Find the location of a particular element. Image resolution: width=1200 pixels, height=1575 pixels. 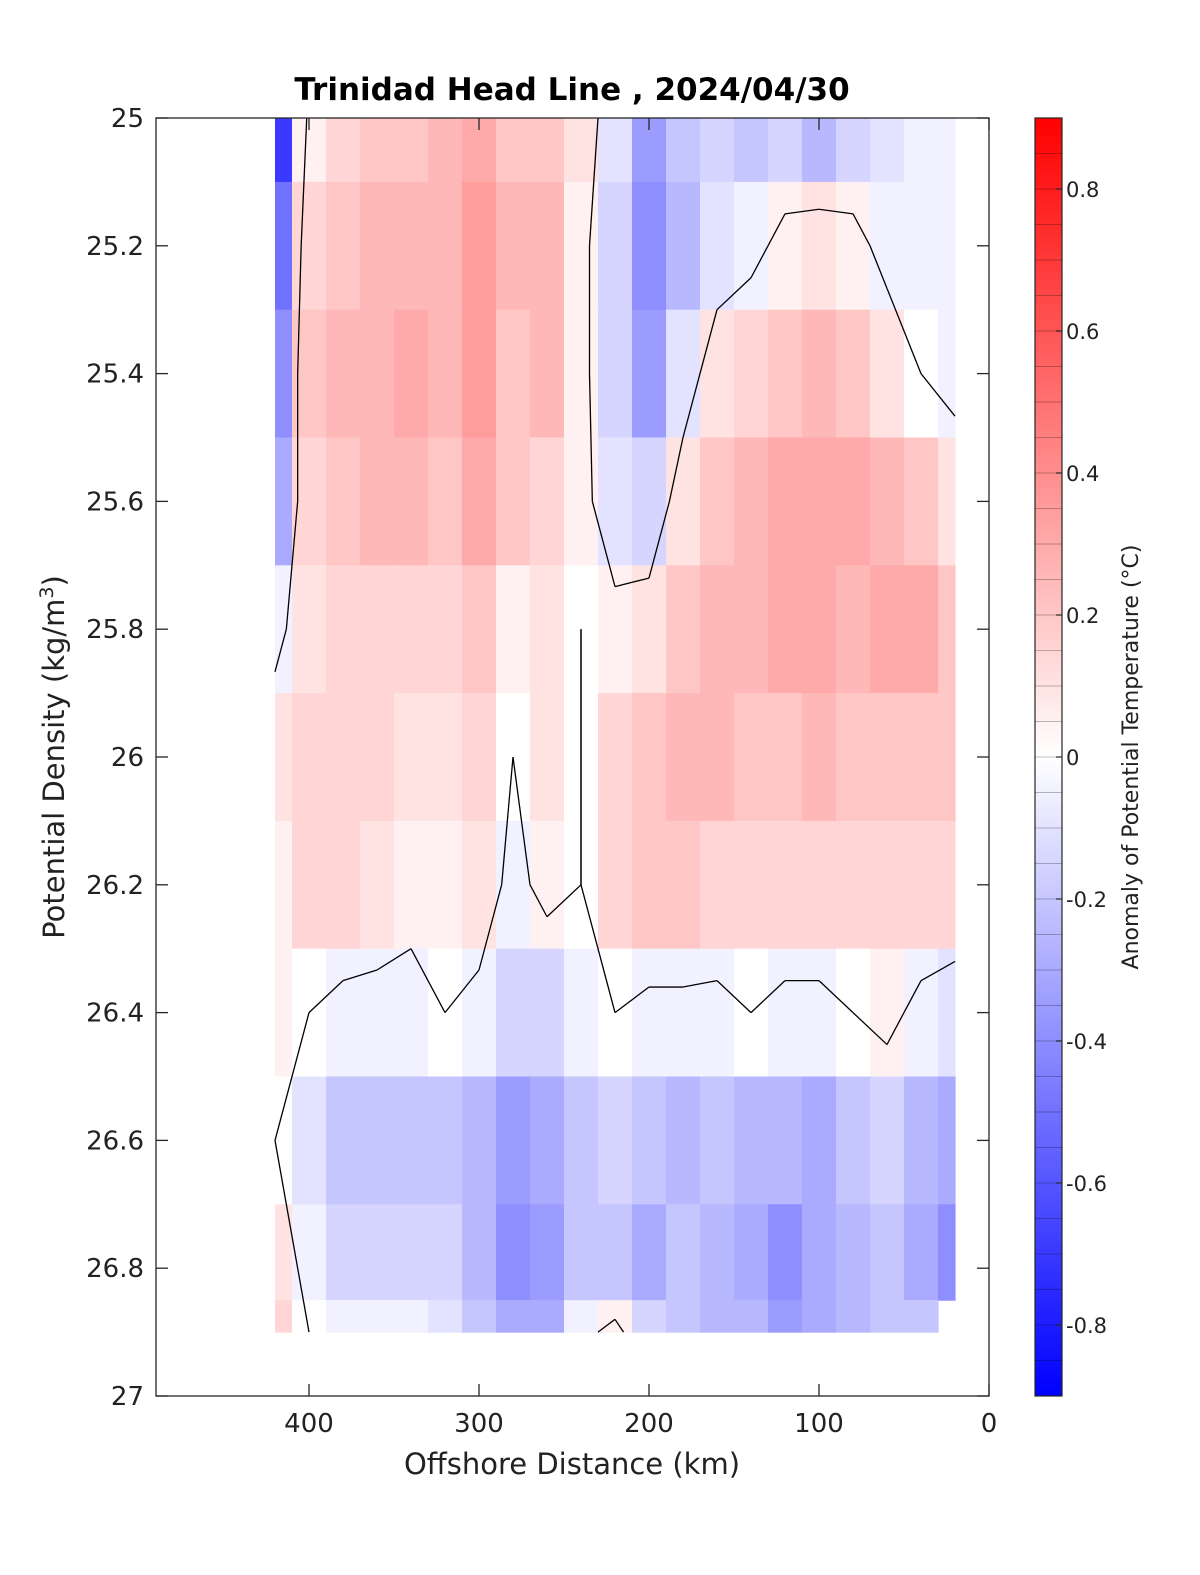

y-tick-label: 25.4 is located at coordinates (115, 375).